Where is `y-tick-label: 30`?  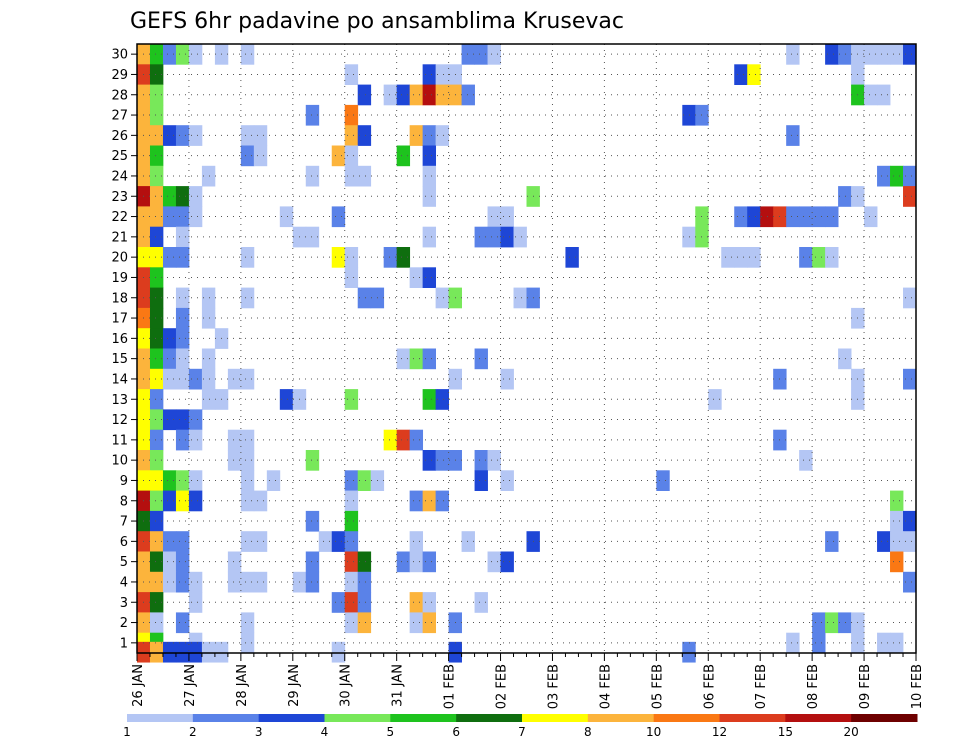
y-tick-label: 30 is located at coordinates (119, 55).